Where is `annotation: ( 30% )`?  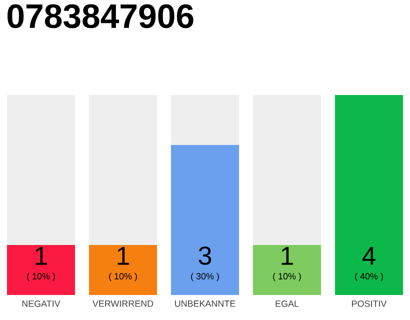 annotation: ( 30% ) is located at coordinates (205, 277).